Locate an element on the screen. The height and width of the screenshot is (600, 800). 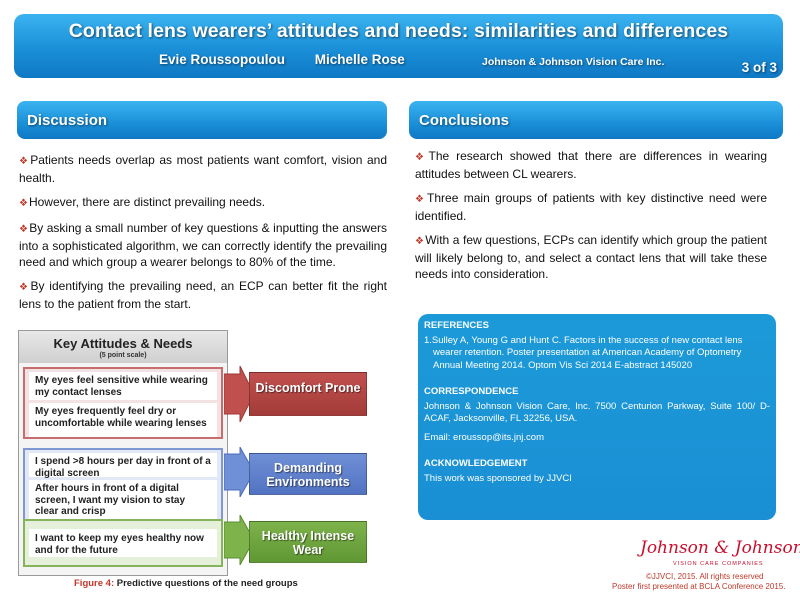
references-heading: REFERENCES is located at coordinates (456, 325).